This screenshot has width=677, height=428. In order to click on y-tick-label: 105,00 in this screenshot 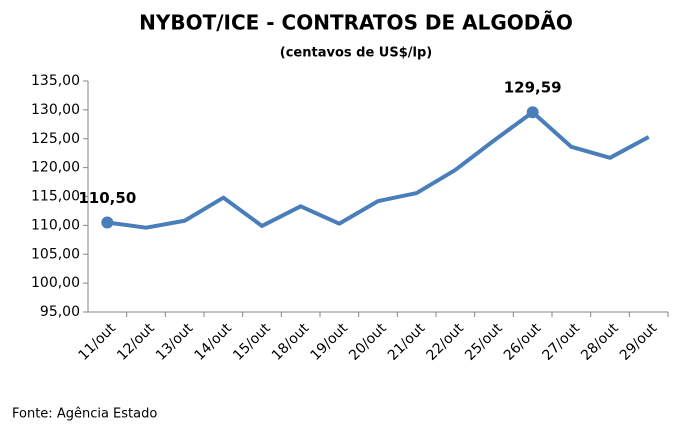, I will do `click(55, 254)`.